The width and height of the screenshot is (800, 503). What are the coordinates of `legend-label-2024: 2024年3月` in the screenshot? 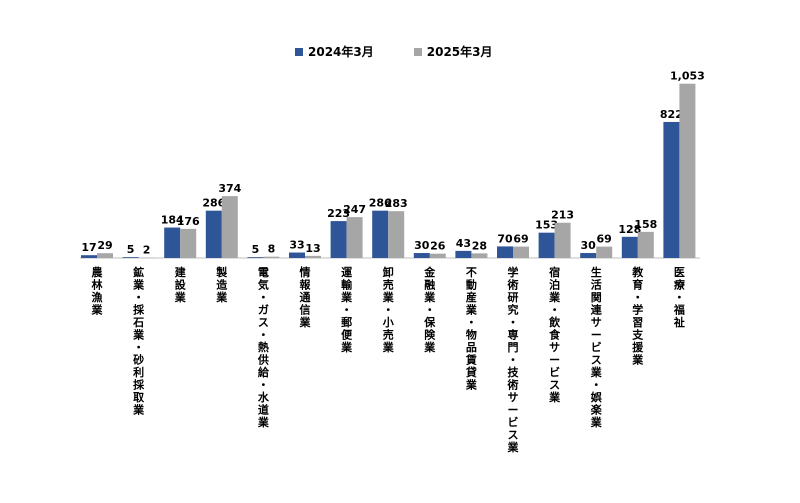 It's located at (341, 51).